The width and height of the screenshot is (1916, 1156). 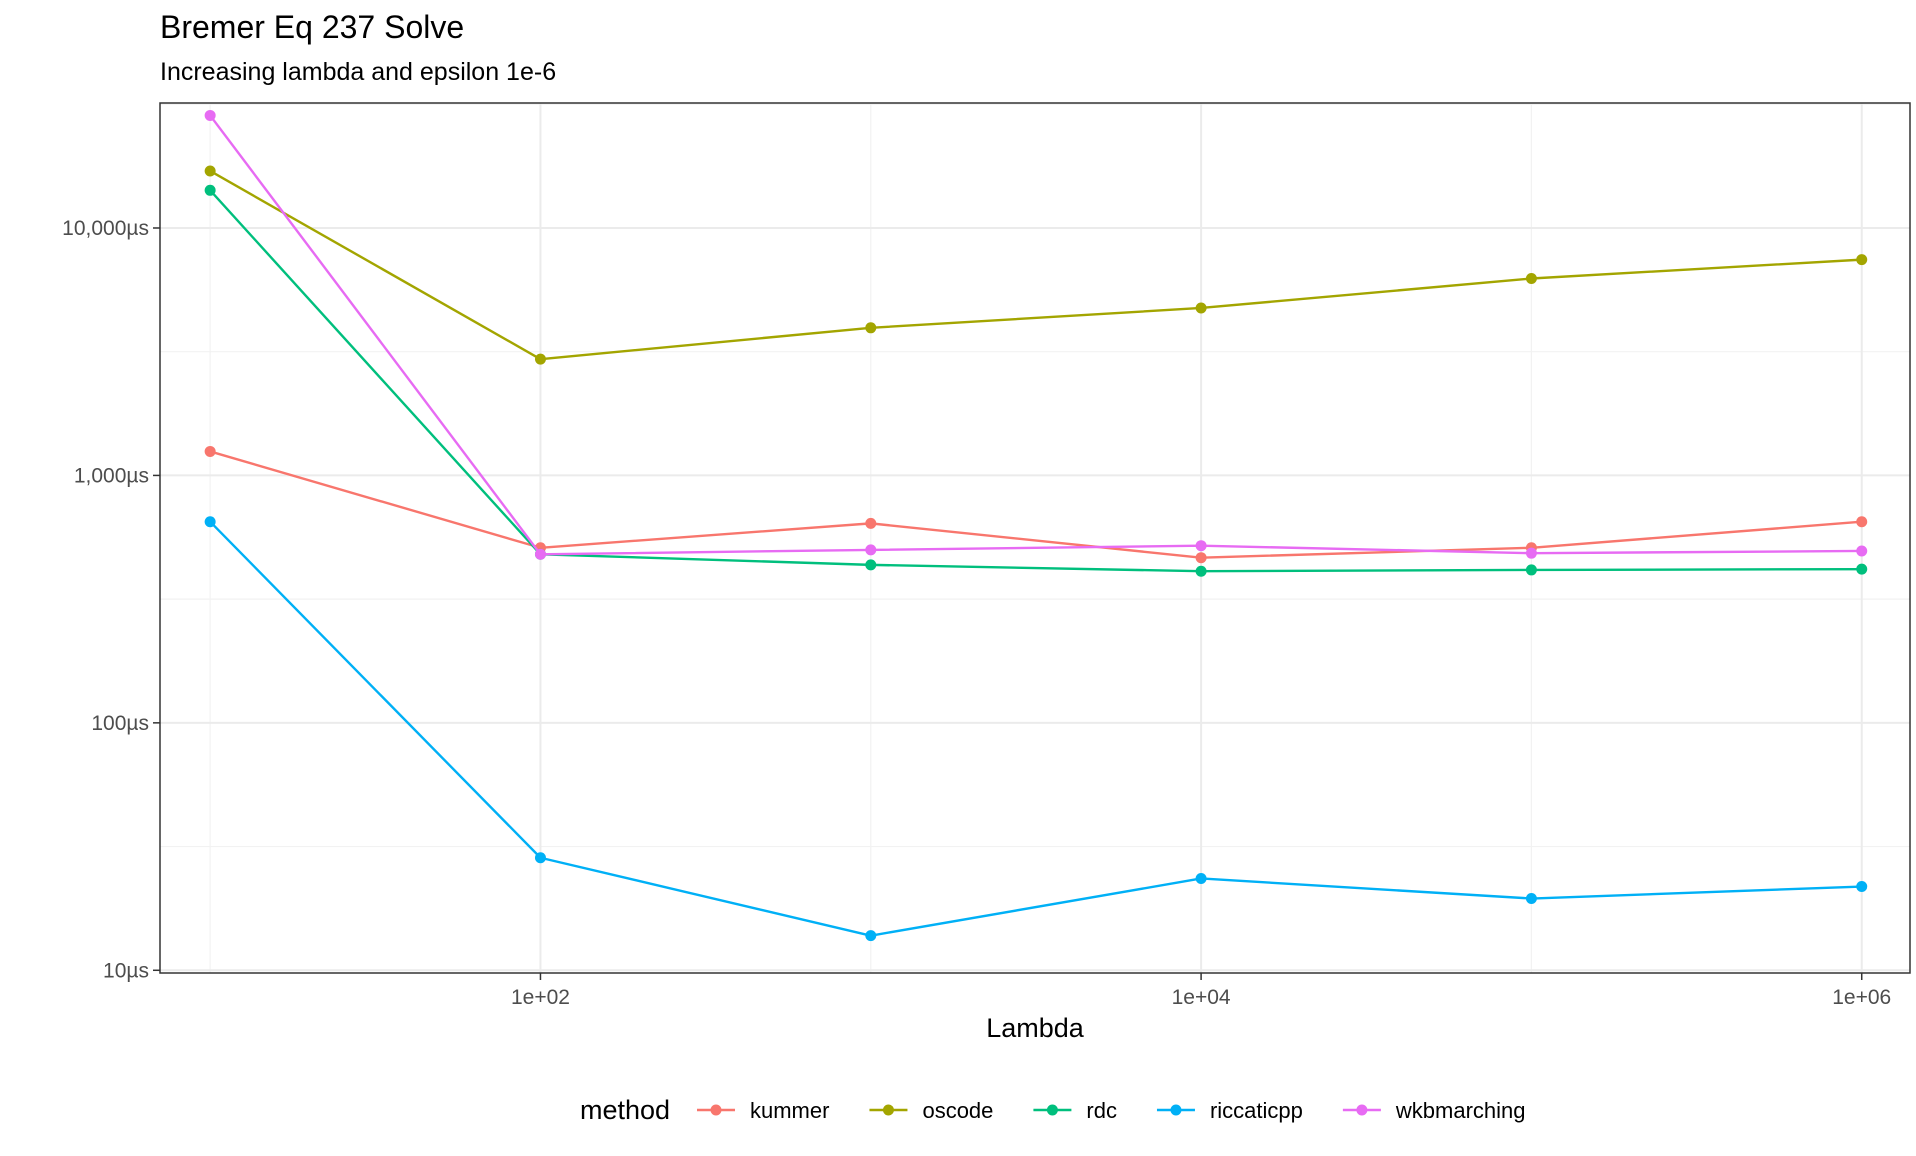 I want to click on y-tick-label: 100µs, so click(x=120, y=723).